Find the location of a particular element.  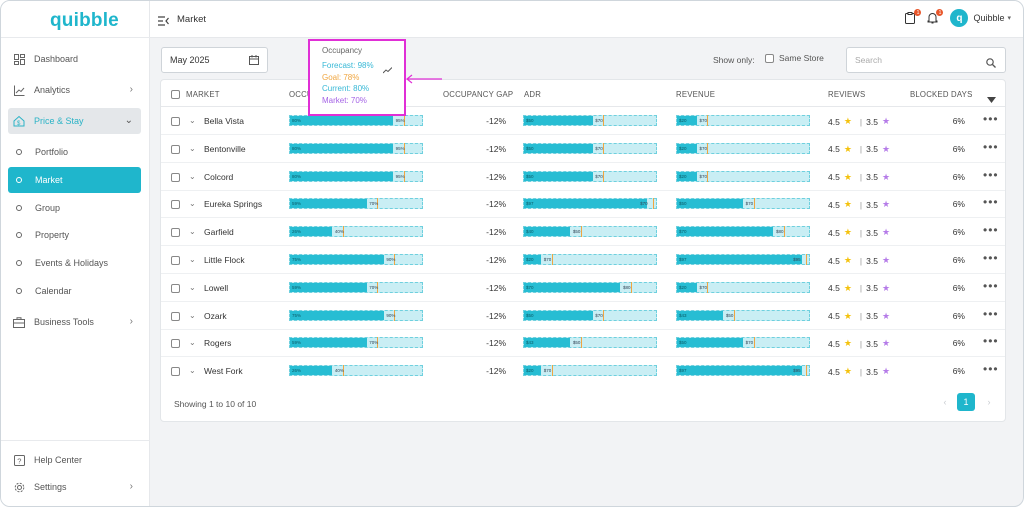

sidebar-item-business-tools: Business Tools › is located at coordinates (74, 322).